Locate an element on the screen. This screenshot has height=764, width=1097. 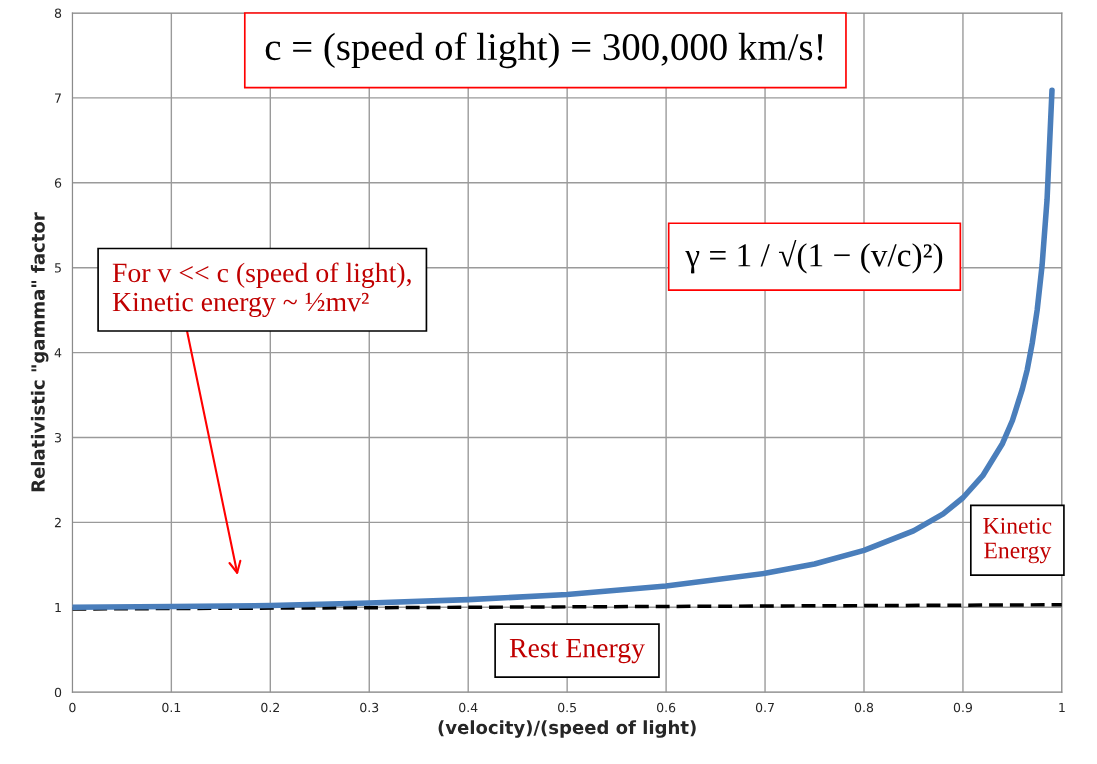
x-tick-label: 0.6 is located at coordinates (666, 707).